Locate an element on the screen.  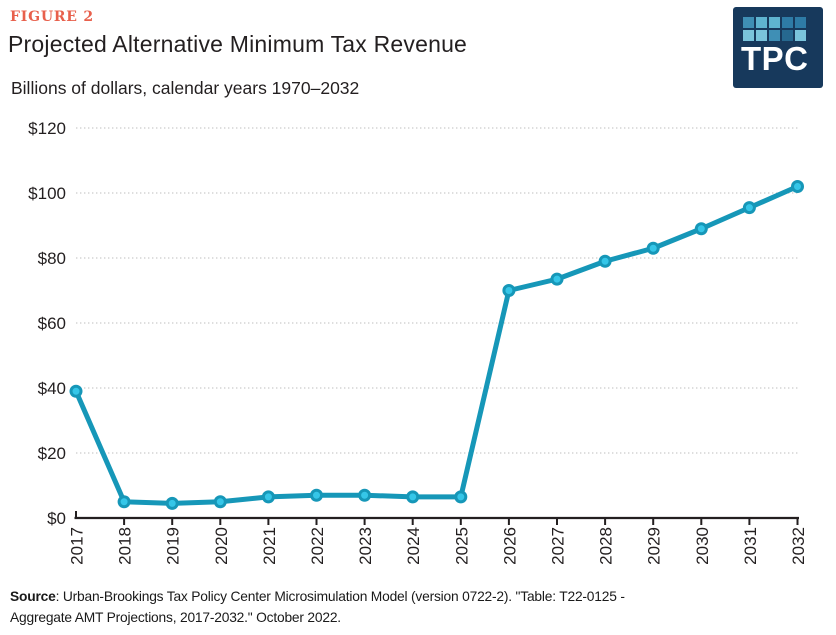
x-tick-label: 2024 is located at coordinates (413, 546).